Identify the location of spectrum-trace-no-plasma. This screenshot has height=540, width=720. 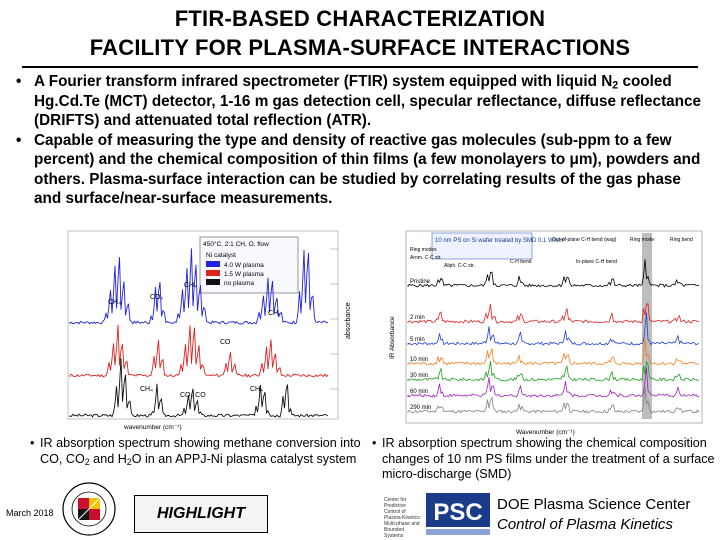
(199, 388).